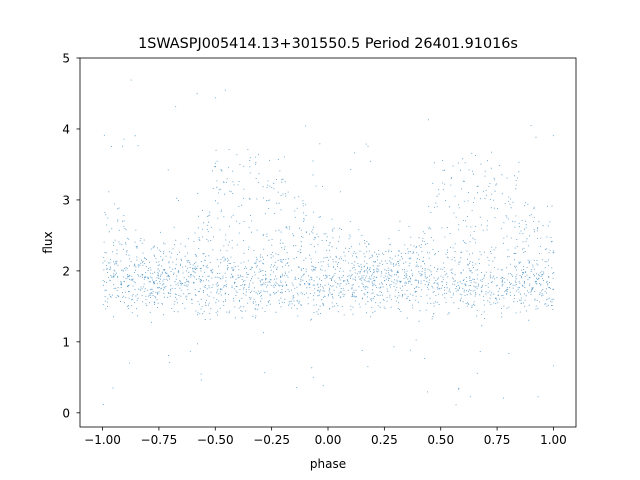 This screenshot has width=640, height=480. I want to click on y-axis-label: flux, so click(48, 242).